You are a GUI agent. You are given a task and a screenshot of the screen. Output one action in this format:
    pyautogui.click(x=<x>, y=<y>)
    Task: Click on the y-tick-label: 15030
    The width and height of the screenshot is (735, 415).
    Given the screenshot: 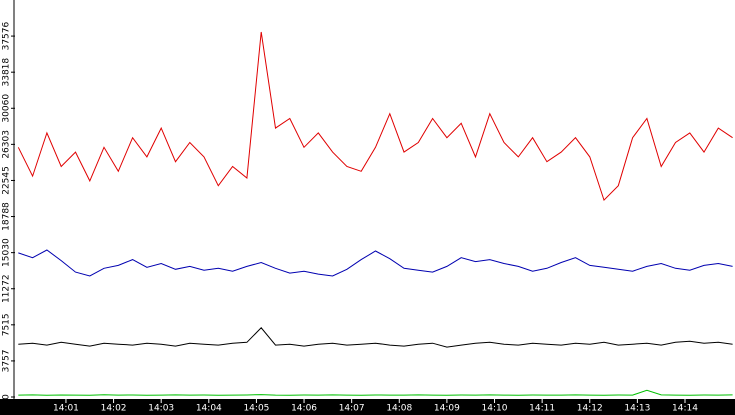 What is the action you would take?
    pyautogui.click(x=7, y=252)
    